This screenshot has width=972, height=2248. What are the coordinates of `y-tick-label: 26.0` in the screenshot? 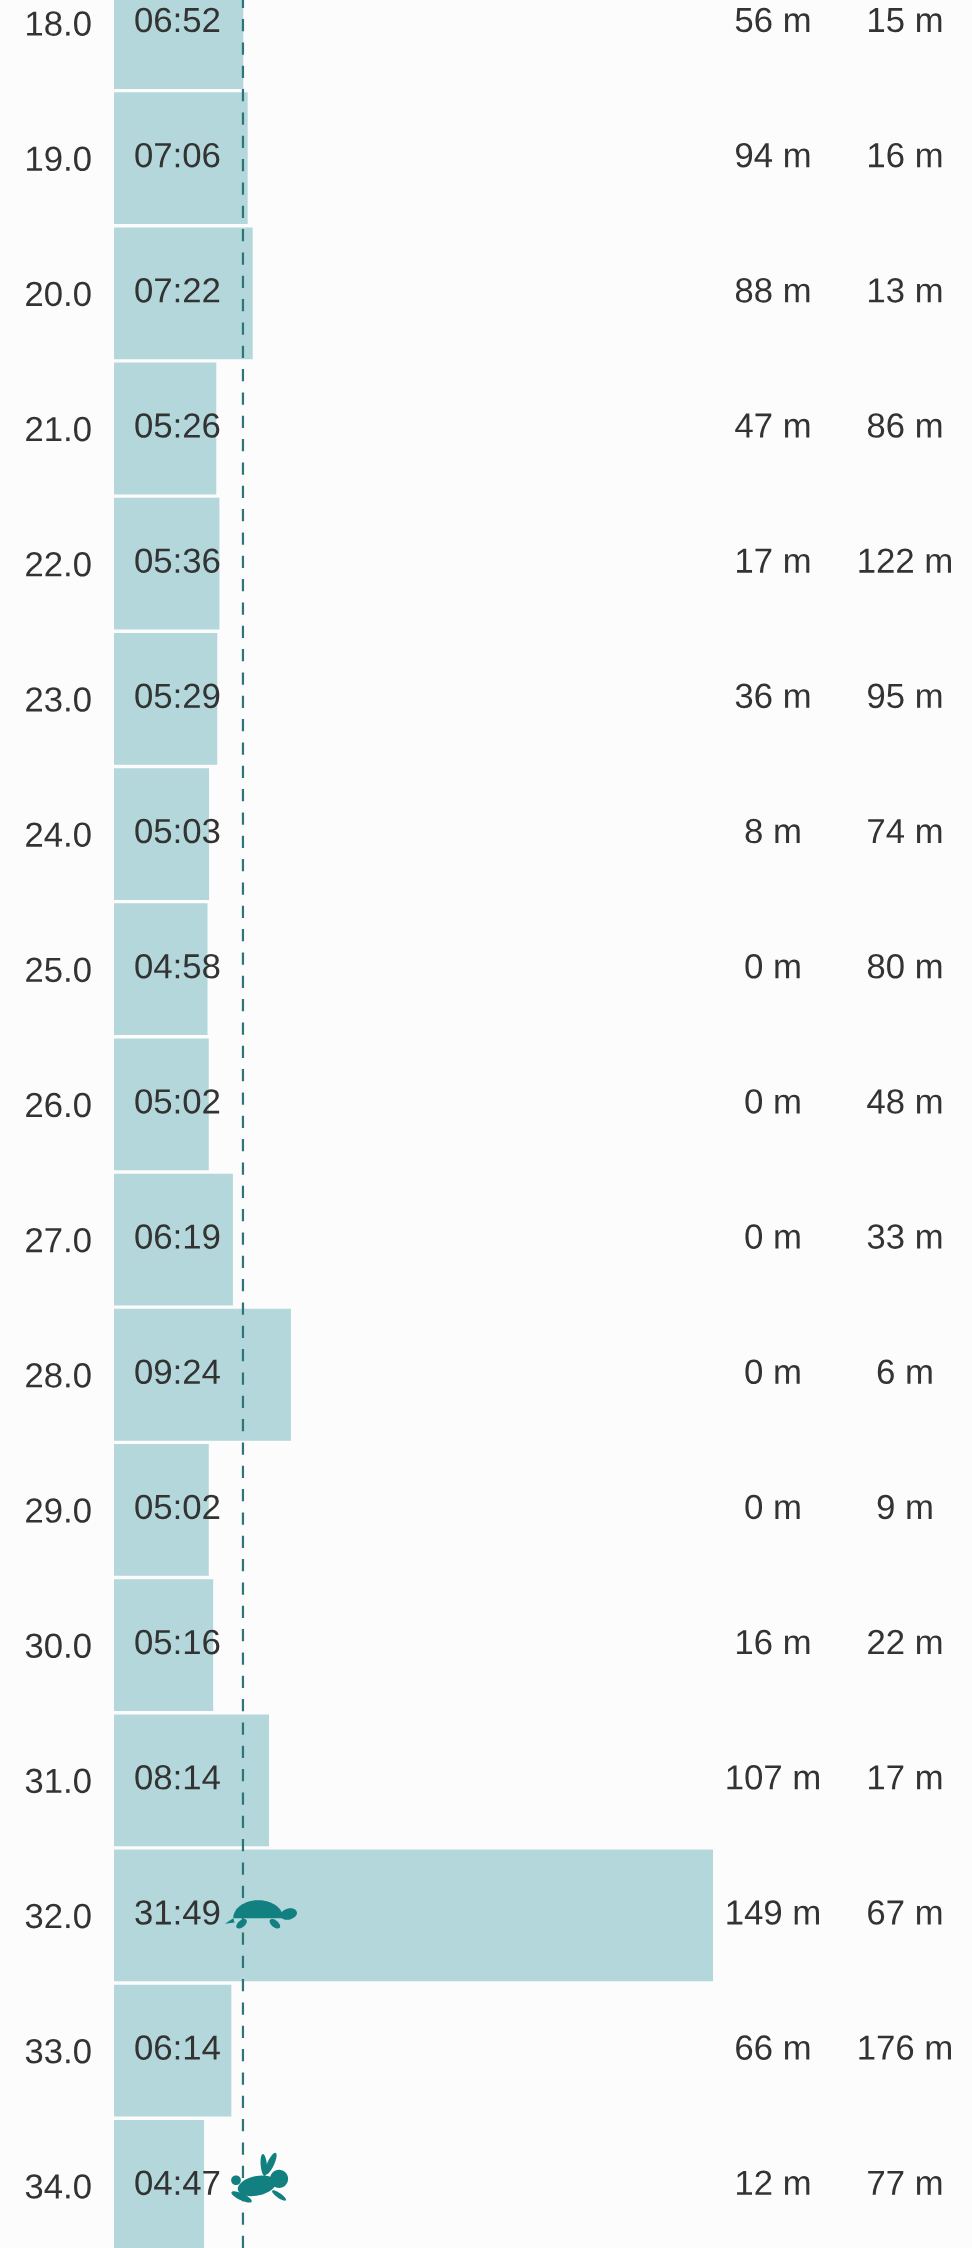 It's located at (58, 1105).